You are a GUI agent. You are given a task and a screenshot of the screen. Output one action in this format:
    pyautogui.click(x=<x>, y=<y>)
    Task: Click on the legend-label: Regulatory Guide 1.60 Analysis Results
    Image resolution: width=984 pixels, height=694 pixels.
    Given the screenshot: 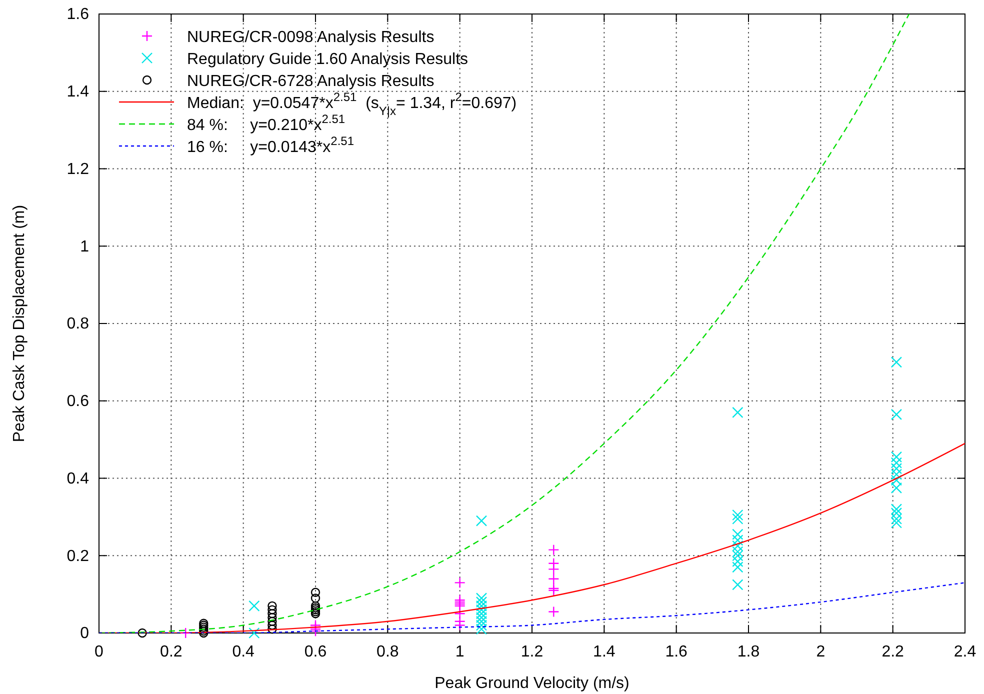 What is the action you would take?
    pyautogui.click(x=327, y=59)
    